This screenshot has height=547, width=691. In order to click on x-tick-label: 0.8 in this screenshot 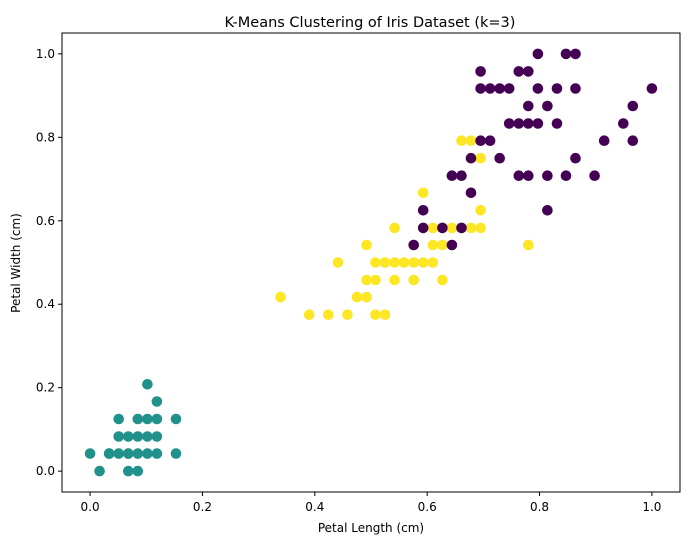, I will do `click(539, 507)`.